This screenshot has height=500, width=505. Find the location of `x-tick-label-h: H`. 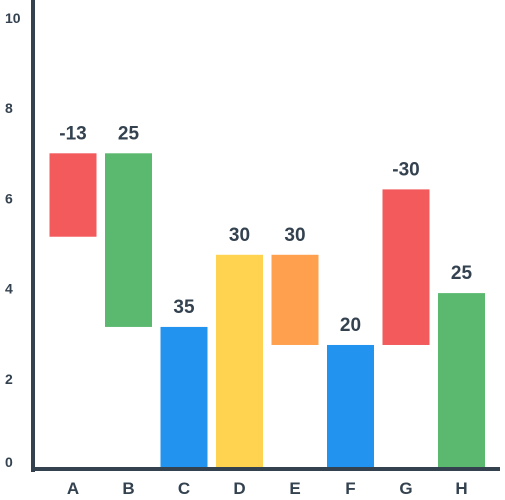

x-tick-label-h: H is located at coordinates (461, 488).